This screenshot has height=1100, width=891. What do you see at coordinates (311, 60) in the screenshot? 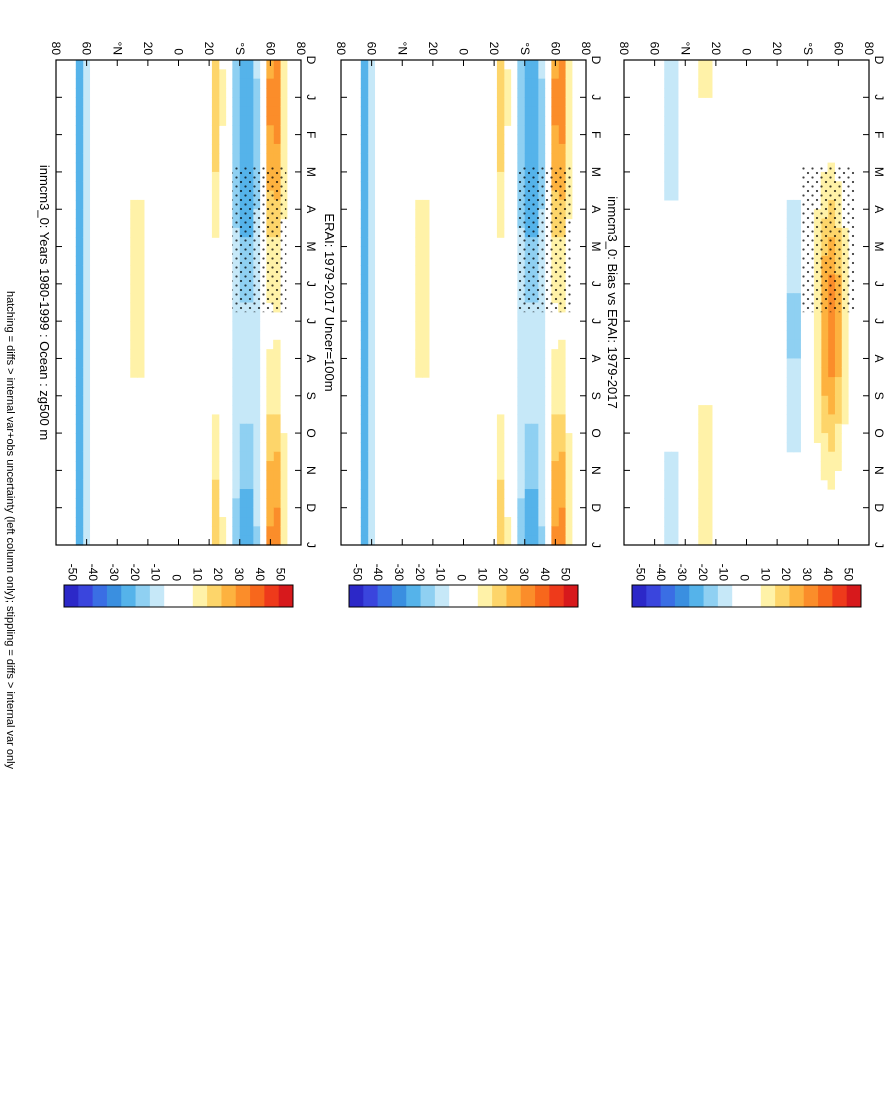
I see `x-tick-label: D` at bounding box center [311, 60].